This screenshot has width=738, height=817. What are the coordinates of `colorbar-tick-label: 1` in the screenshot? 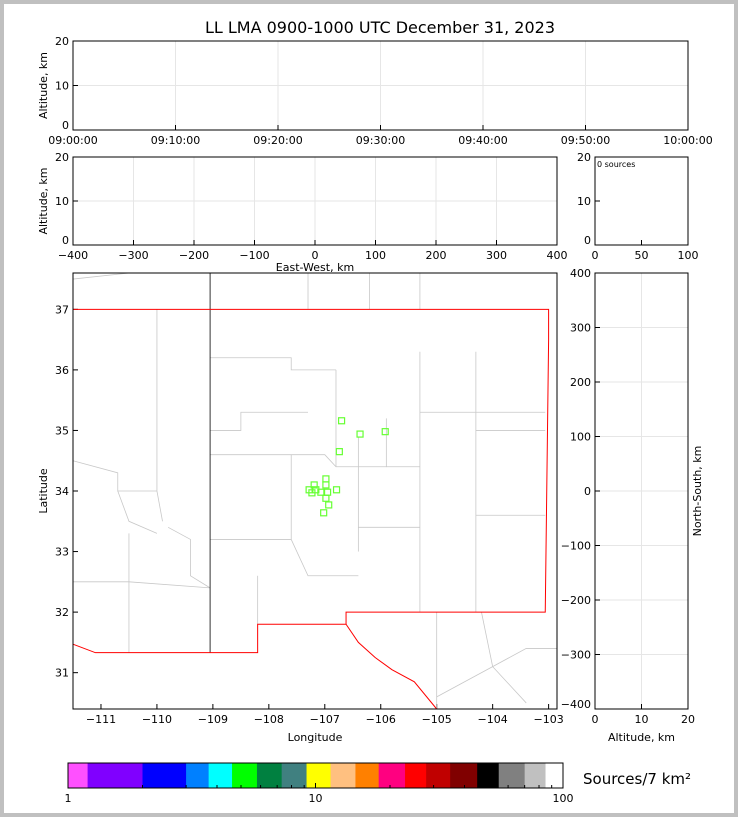 It's located at (68, 798).